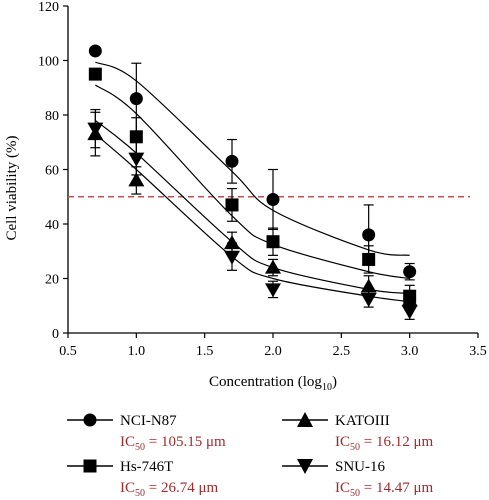 Image resolution: width=489 pixels, height=500 pixels. What do you see at coordinates (478, 351) in the screenshot?
I see `x-tick-label: 3.5` at bounding box center [478, 351].